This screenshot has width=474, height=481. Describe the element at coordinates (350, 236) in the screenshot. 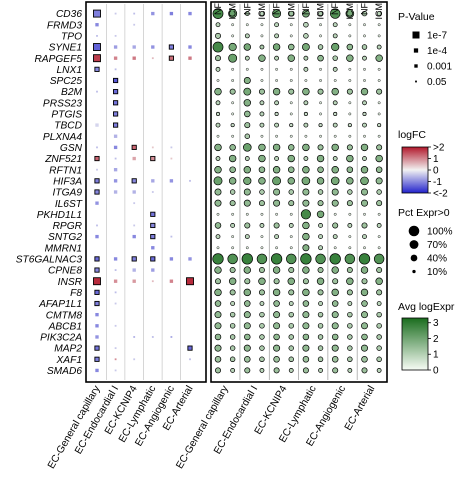

I see `expression-marker-sntg2-ec-angiogenic-icm` at that location.